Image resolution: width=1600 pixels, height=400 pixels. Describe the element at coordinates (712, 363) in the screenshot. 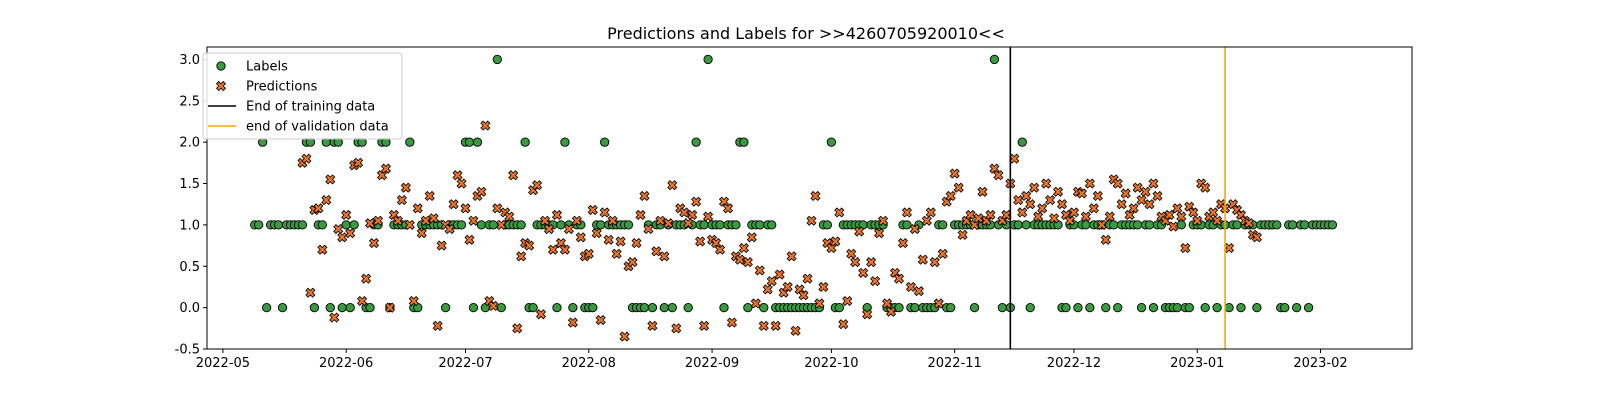

I see `x-tick-label: 2022-09` at that location.